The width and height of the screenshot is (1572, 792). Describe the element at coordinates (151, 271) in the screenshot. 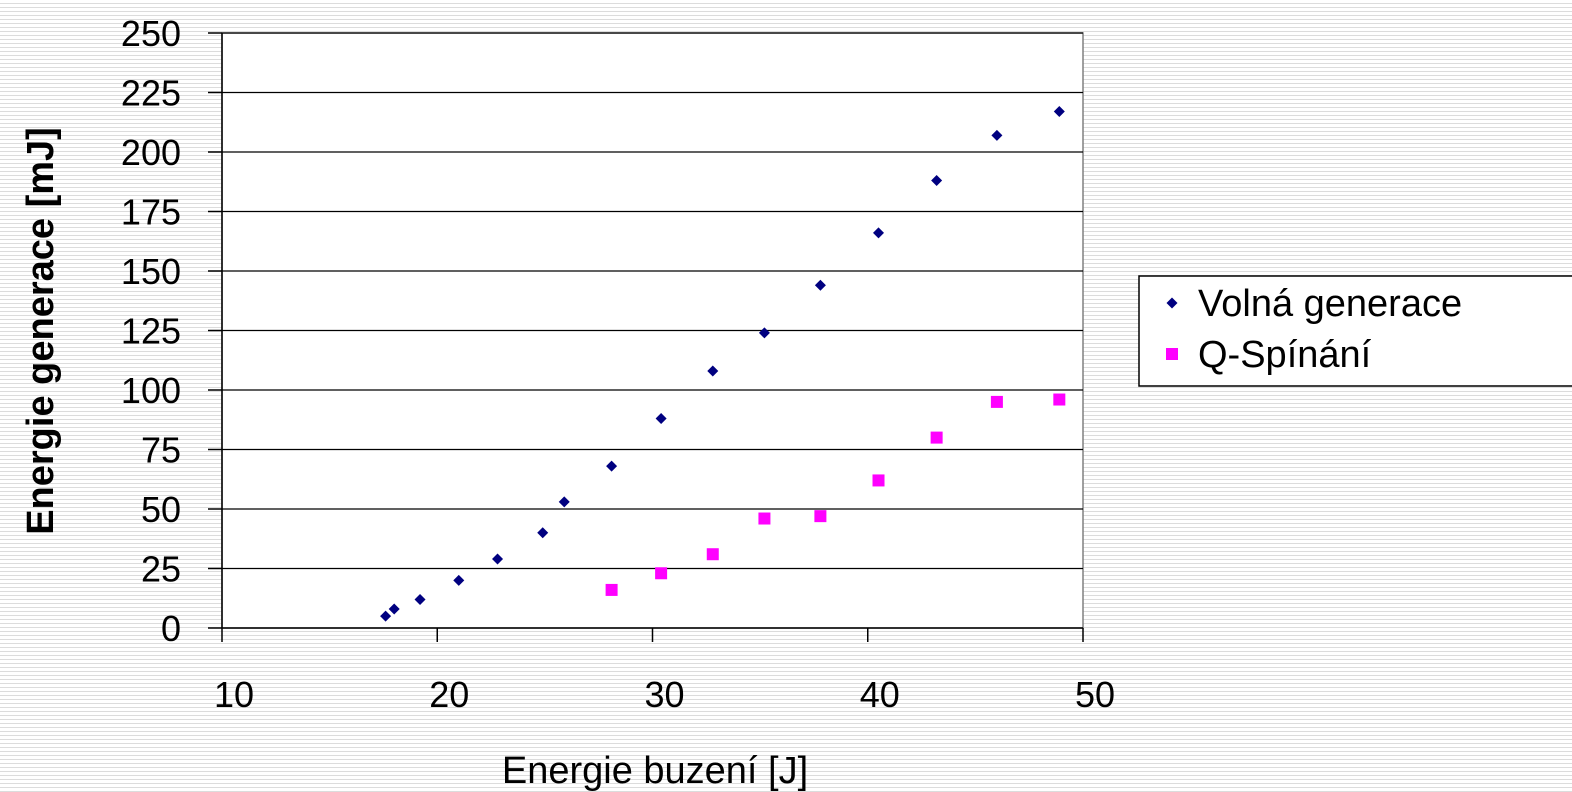

I see `y-tick-label: 150` at that location.